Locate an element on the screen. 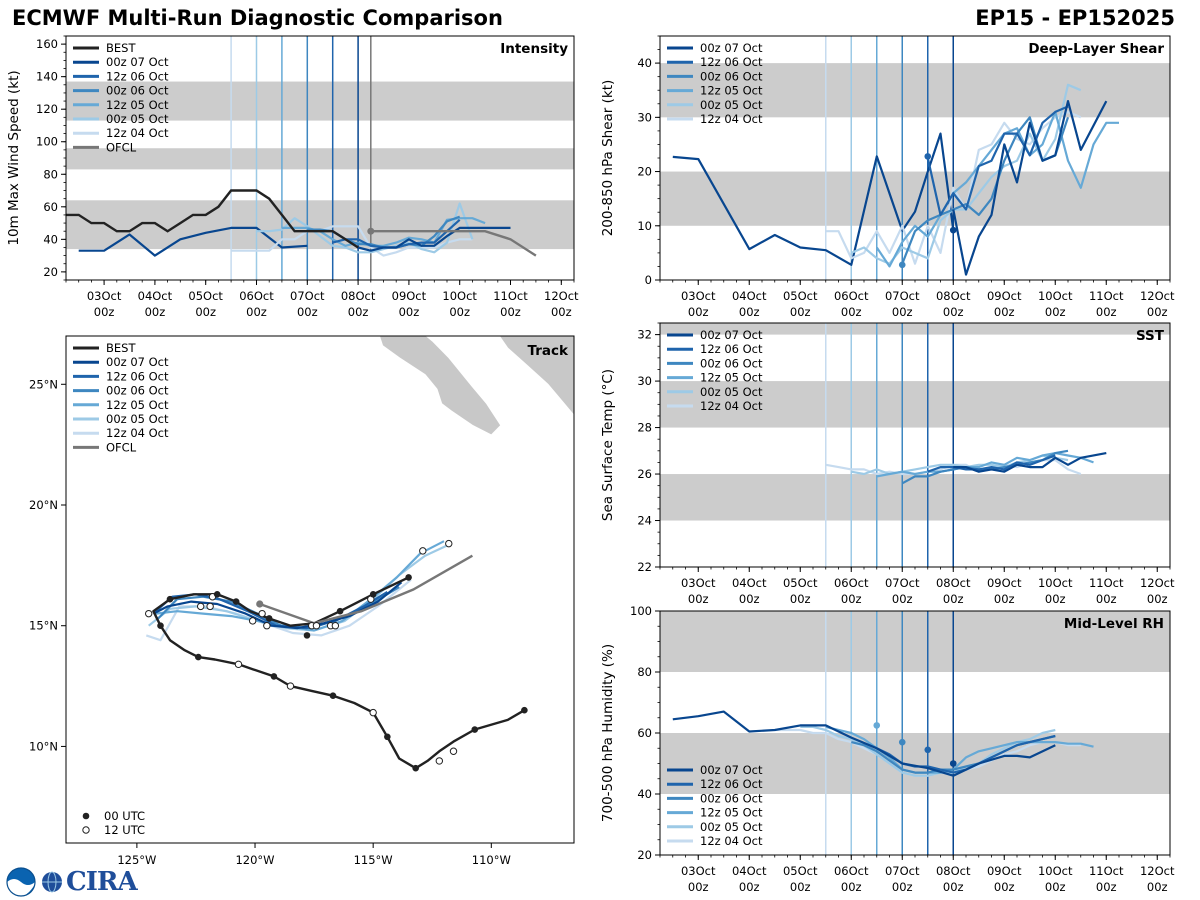 The image size is (1200, 900). shear-xtick-day-5: 08Oct is located at coordinates (953, 296).